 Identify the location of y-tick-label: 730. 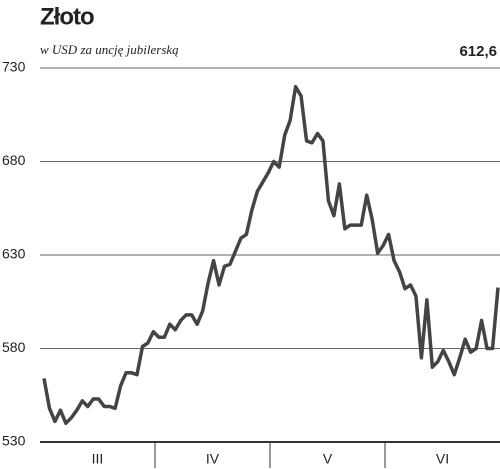
(14, 67).